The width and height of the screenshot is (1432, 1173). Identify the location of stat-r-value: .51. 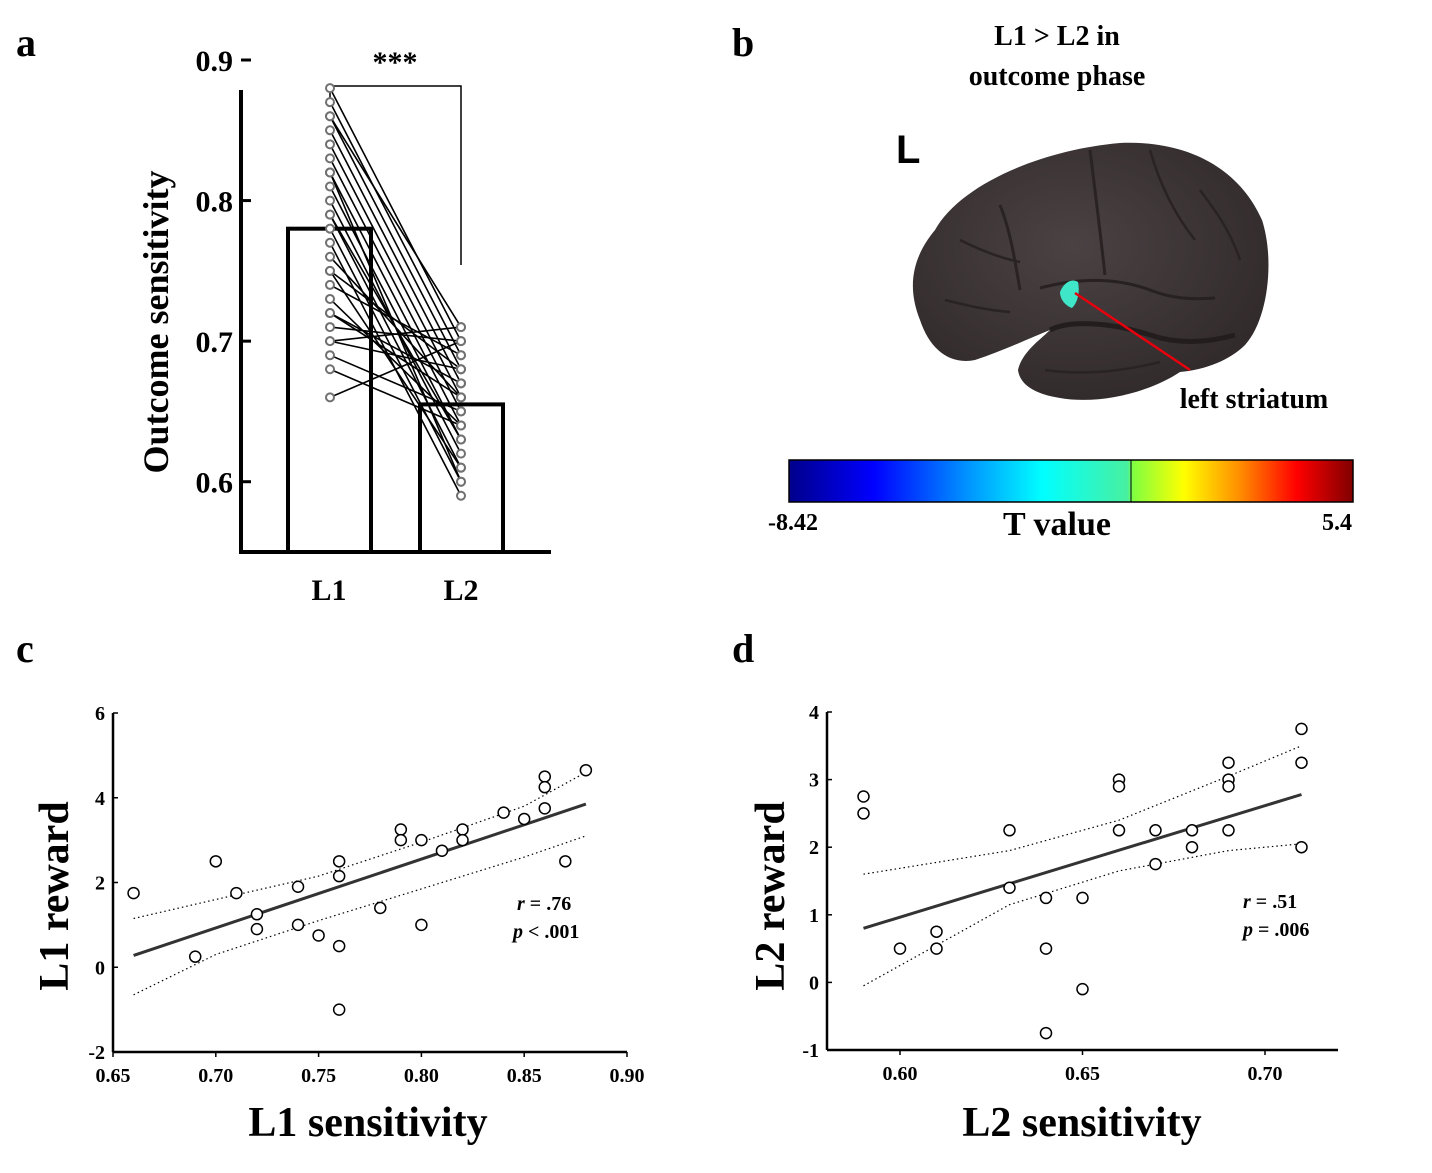
(1284, 902).